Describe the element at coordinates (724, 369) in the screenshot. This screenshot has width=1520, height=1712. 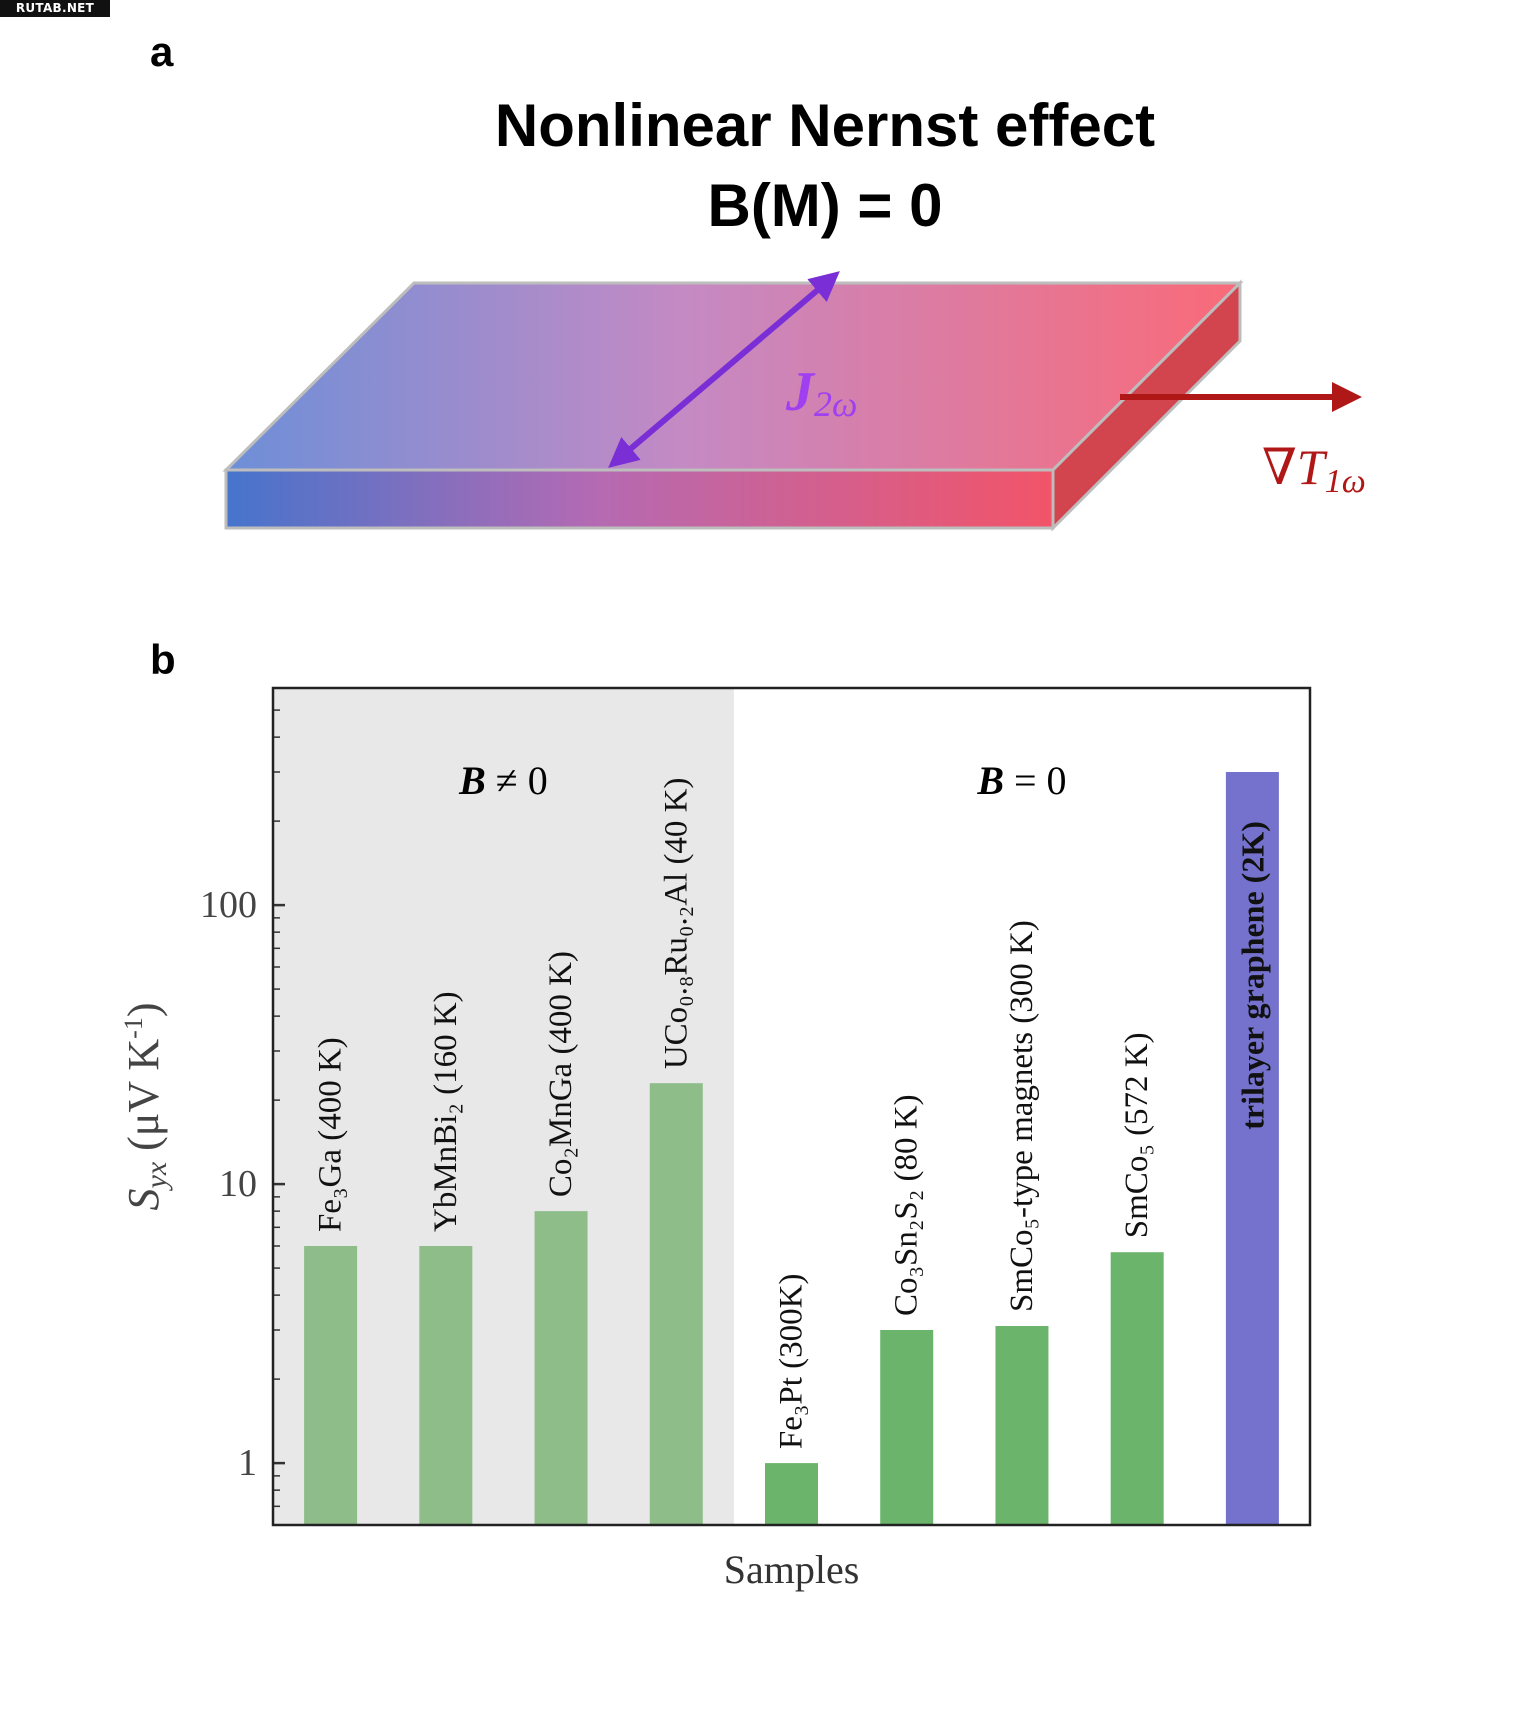
I see `current-arrow` at that location.